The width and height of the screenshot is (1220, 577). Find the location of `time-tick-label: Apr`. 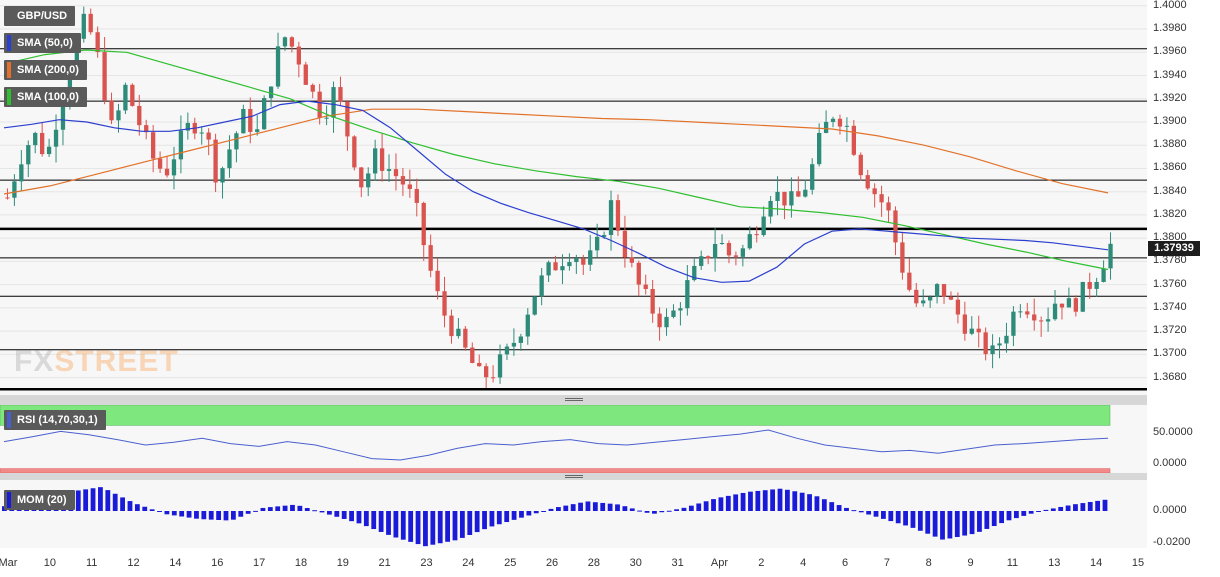

time-tick-label: Apr is located at coordinates (719, 563).